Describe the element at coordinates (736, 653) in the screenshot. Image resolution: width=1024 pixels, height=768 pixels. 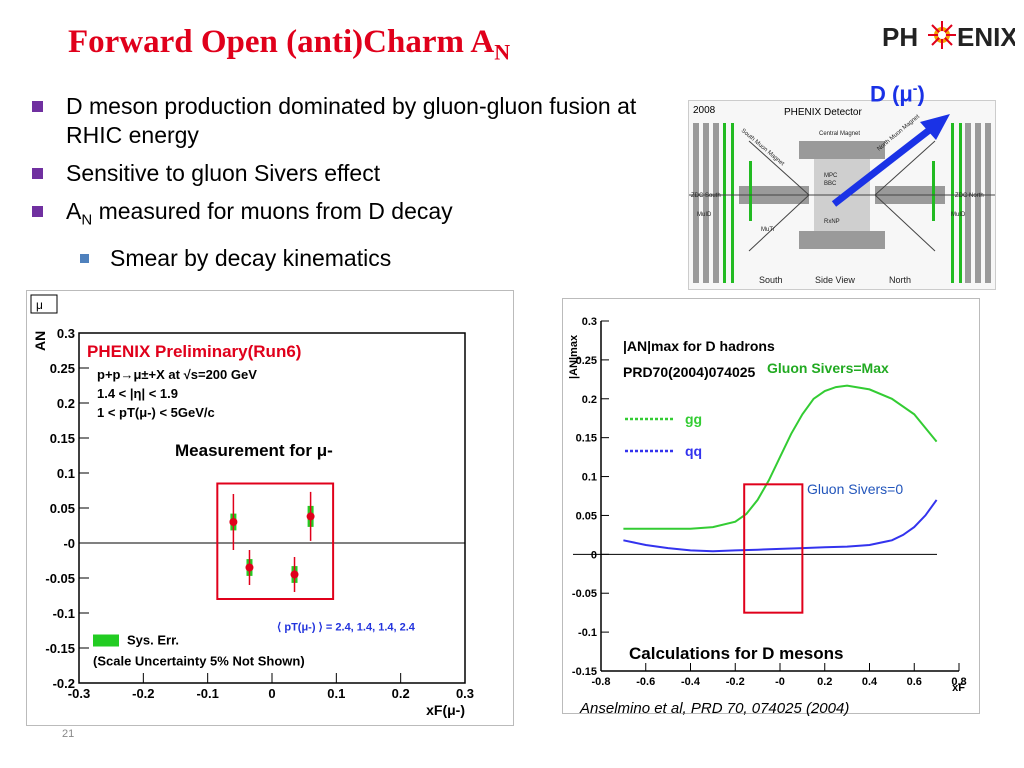
I see `calculation-annotation: Calculations for D mesons` at that location.